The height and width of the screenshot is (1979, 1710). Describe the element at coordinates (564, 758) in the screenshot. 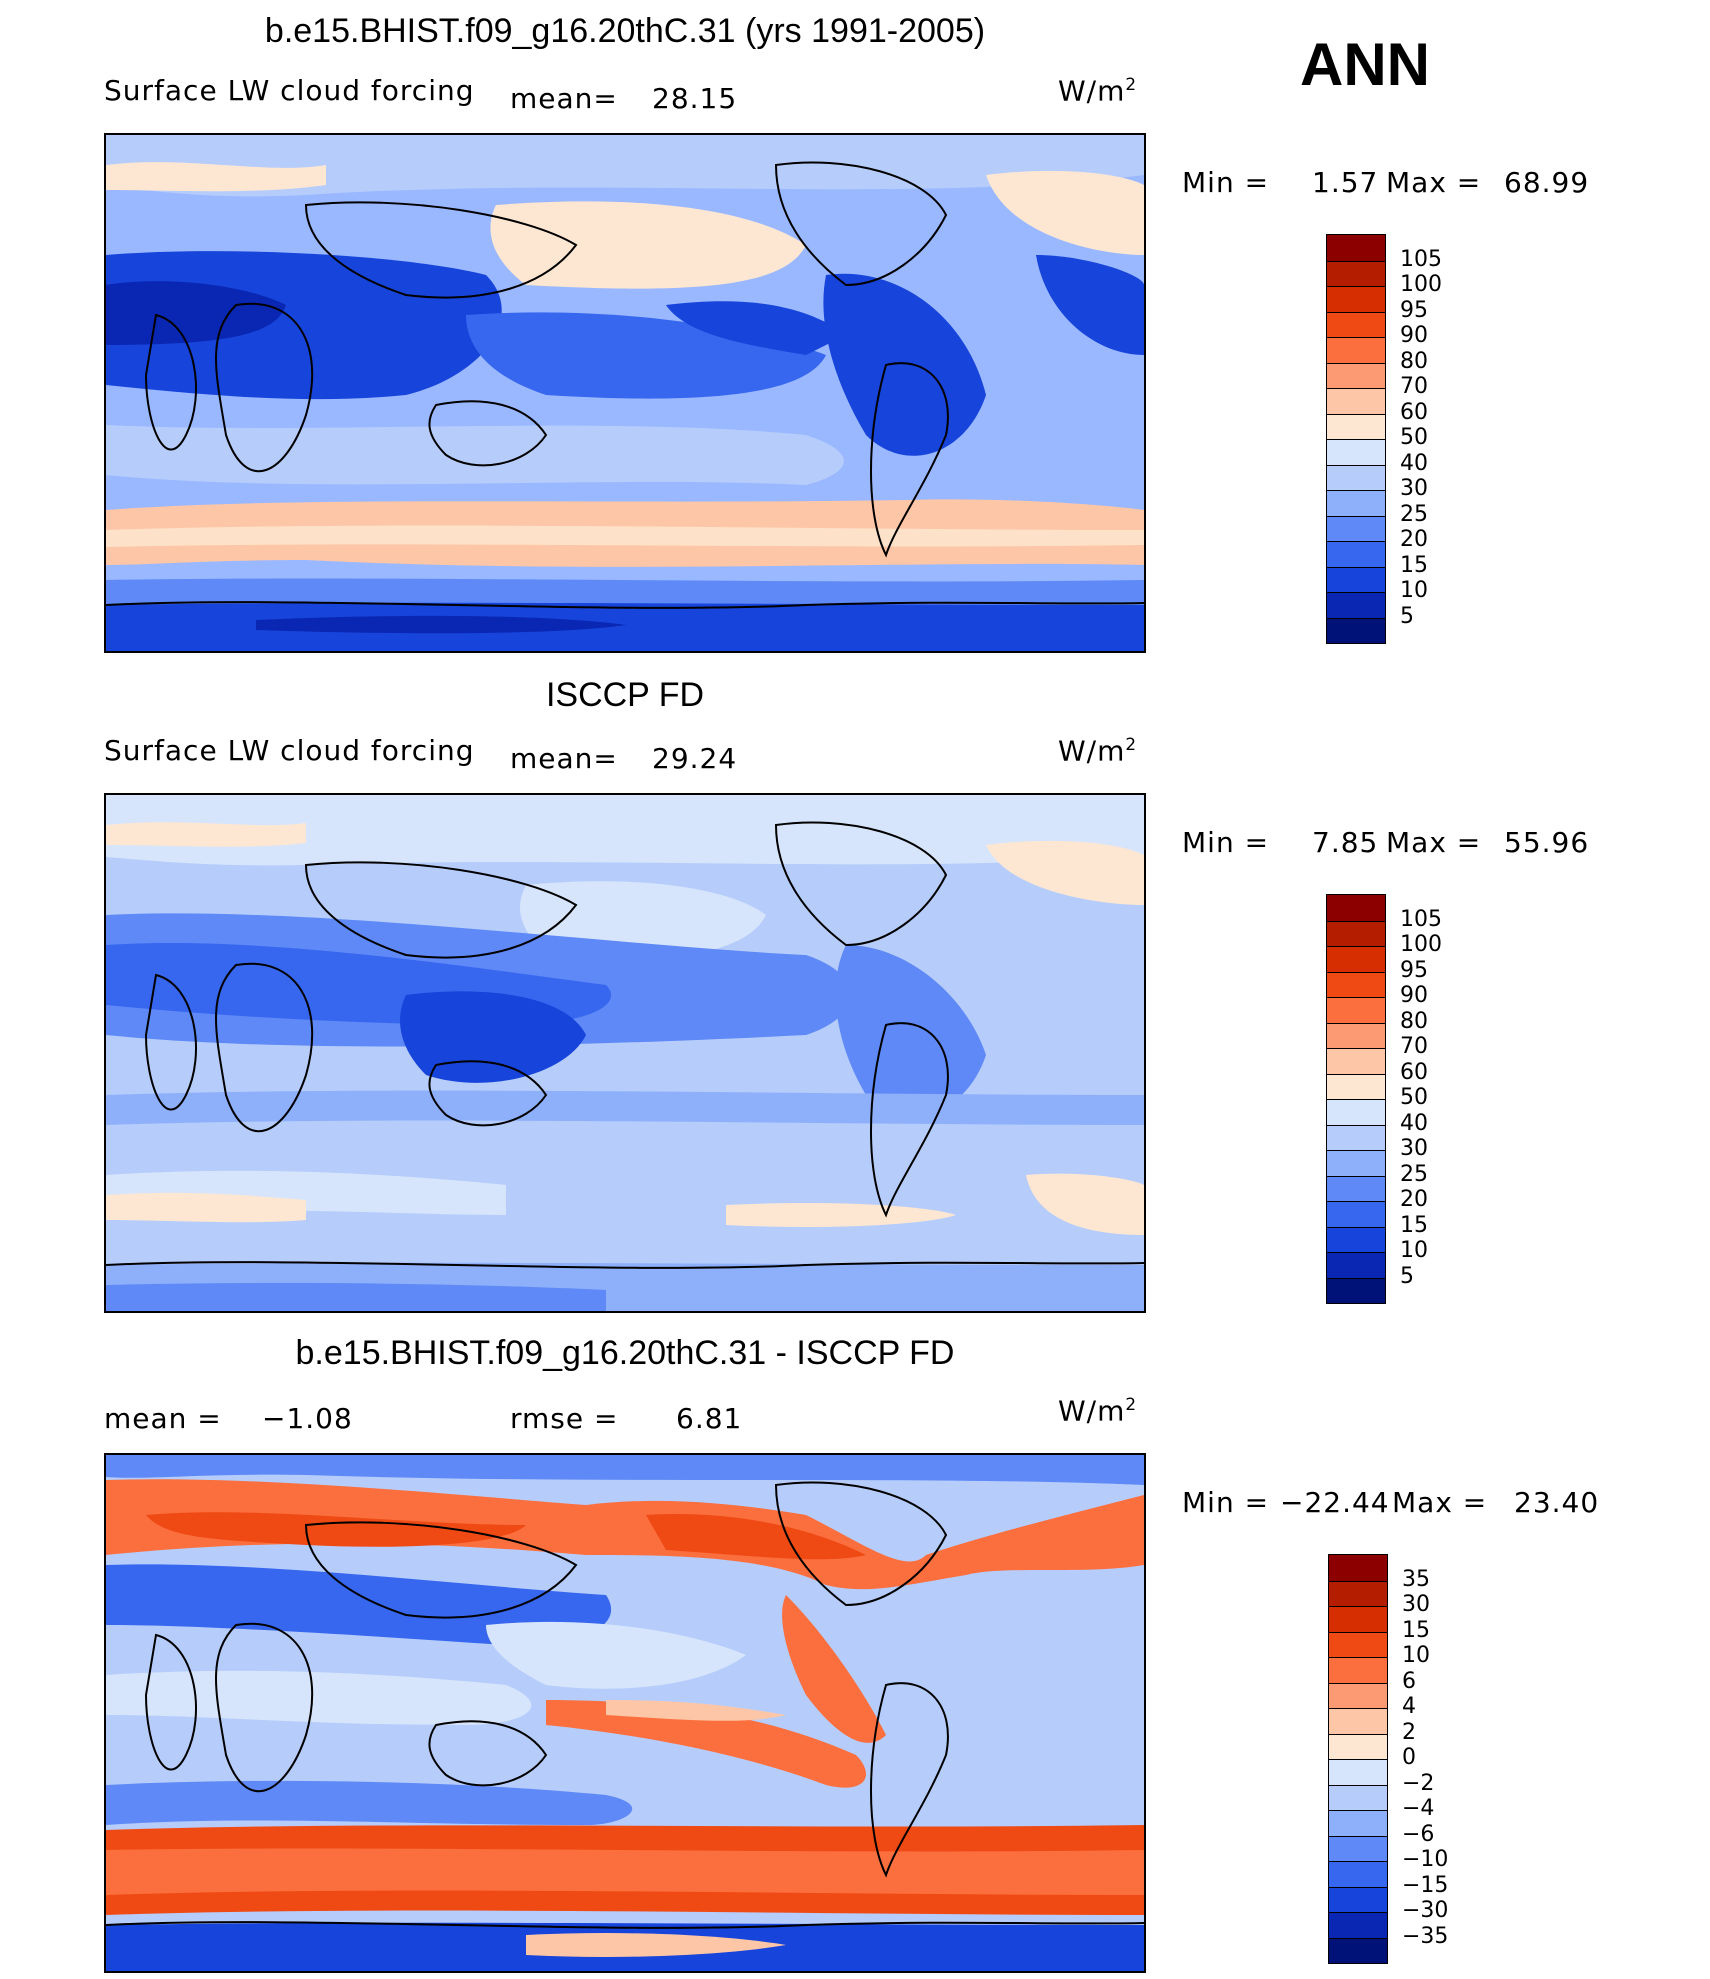

I see `panel2-mean-label: mean=` at that location.